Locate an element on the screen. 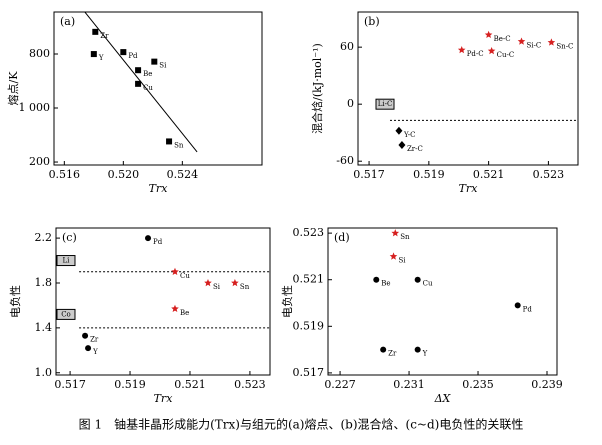 This screenshot has width=602, height=445. y-axis-label: 熔点/K is located at coordinates (13, 88).